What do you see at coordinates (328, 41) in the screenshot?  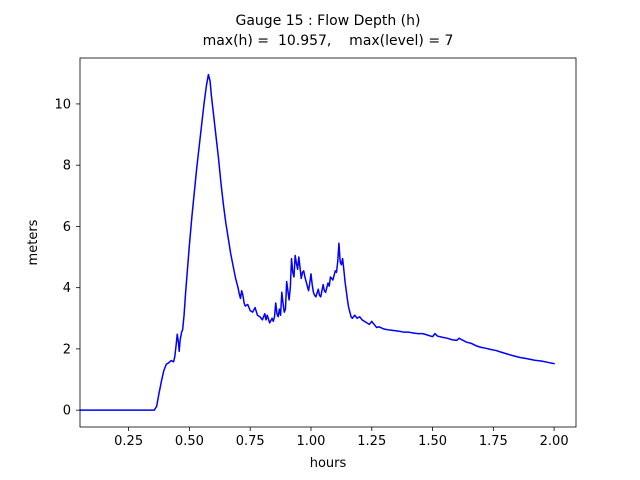 I see `chart-subtitle: max(h) = 10.957, max(level) = 7` at bounding box center [328, 41].